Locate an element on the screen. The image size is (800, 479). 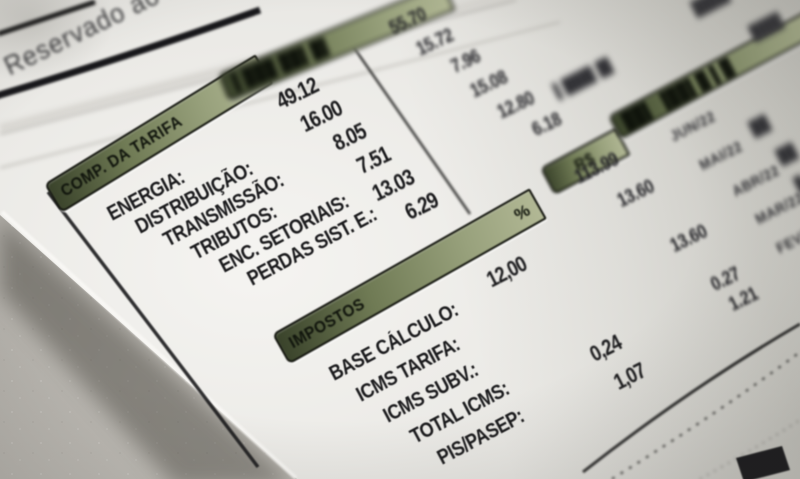
partial-glyph is located at coordinates (763, 462).